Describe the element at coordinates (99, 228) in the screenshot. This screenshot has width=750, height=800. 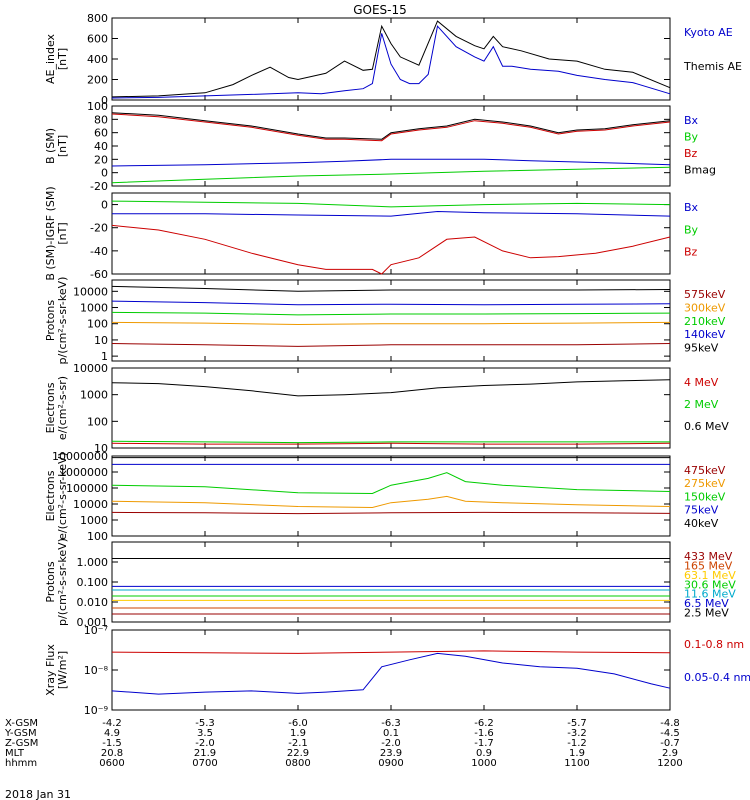
I see `y-tick-label: -20` at that location.